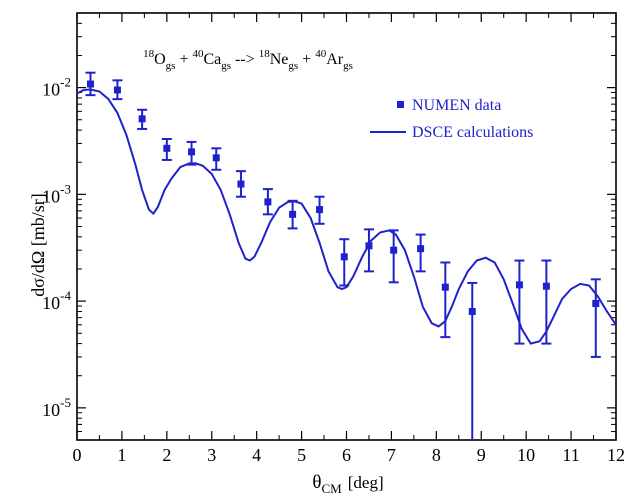  I want to click on y-tick-label: 10⁻⁵, so click(56, 407).